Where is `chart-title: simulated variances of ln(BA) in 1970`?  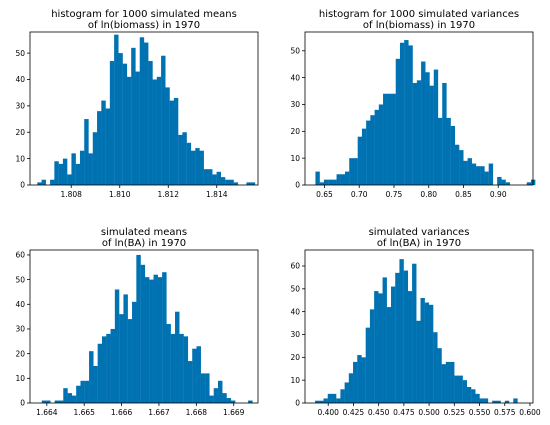 chart-title: simulated variances of ln(BA) in 1970 is located at coordinates (419, 238).